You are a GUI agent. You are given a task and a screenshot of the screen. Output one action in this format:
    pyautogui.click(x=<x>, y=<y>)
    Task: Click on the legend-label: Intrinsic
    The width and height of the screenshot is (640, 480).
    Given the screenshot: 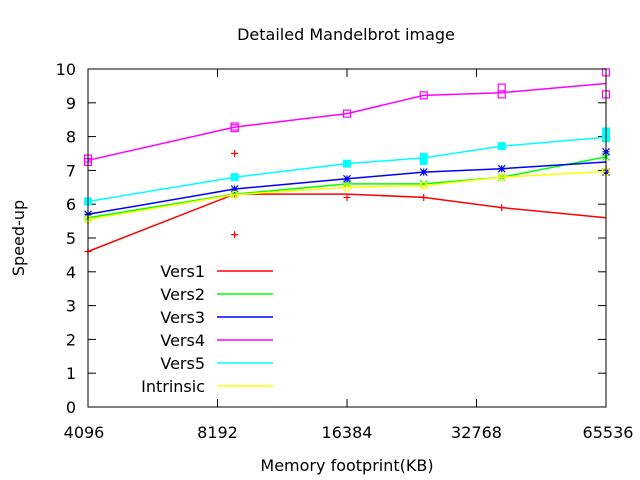 What is the action you would take?
    pyautogui.click(x=173, y=386)
    